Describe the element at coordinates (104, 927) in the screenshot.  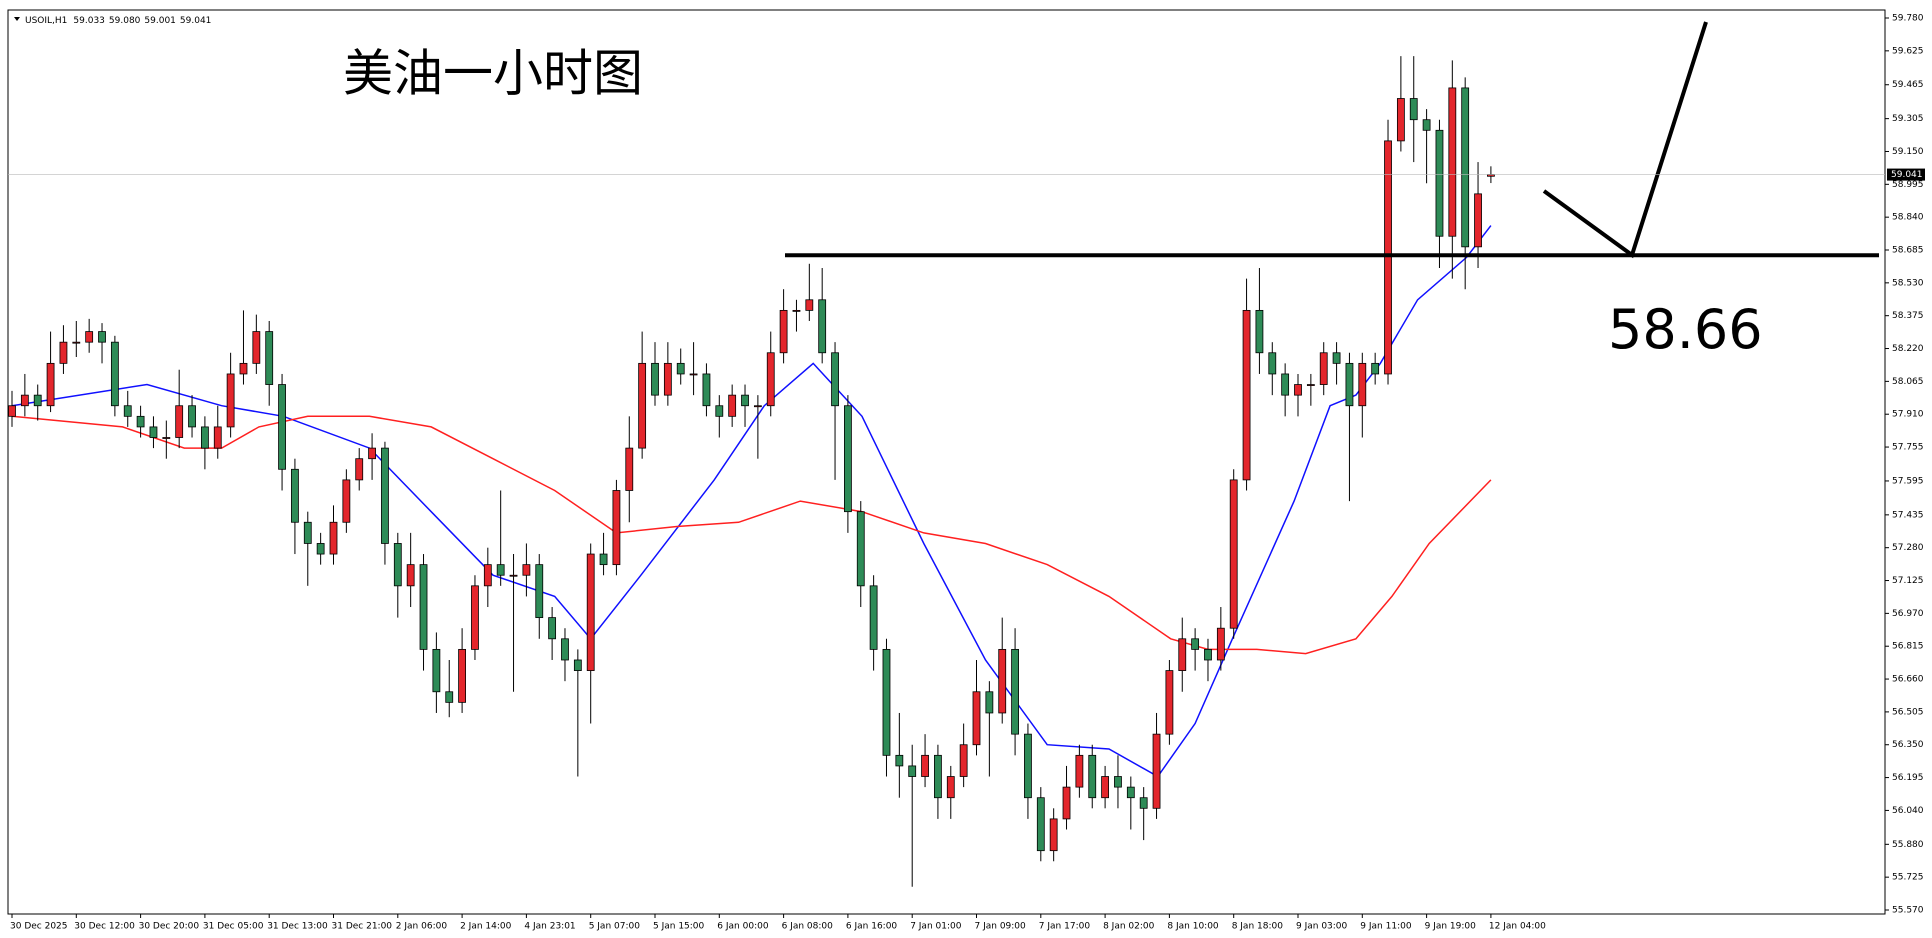
I see `x-tick-label: 30 Dec 12:00` at that location.